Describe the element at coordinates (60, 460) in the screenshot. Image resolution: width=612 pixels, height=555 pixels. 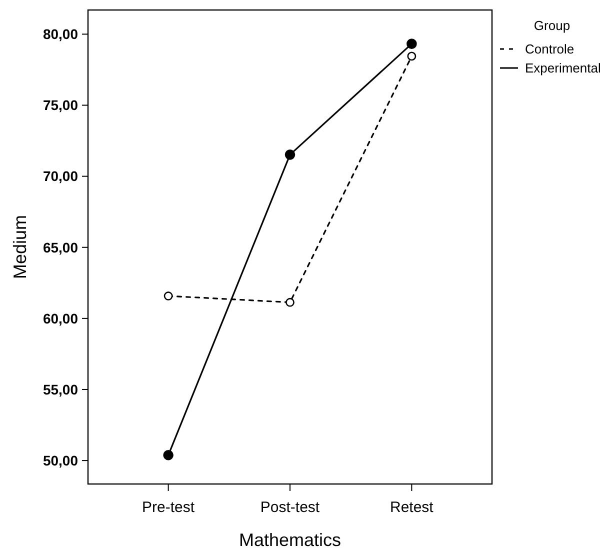
I see `y-tick-label: 50,00` at that location.